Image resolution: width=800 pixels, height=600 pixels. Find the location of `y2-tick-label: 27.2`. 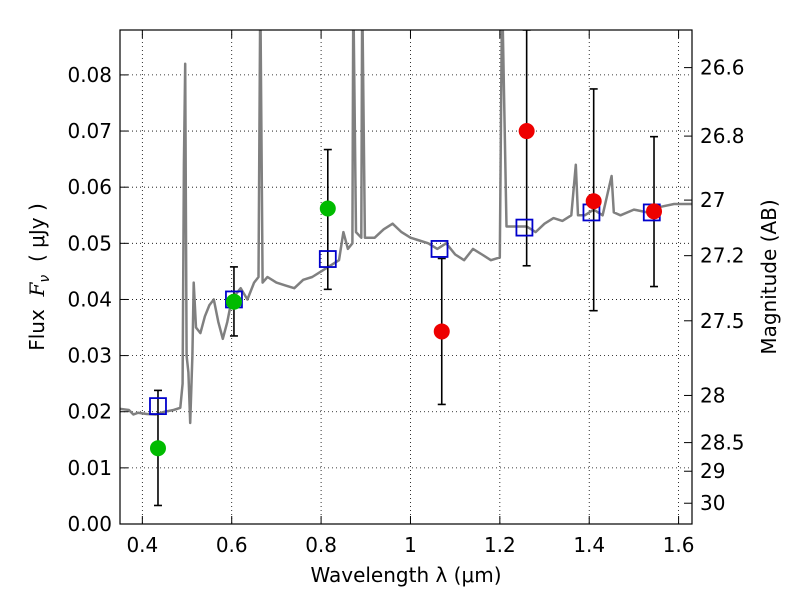

y2-tick-label: 27.2 is located at coordinates (722, 256).